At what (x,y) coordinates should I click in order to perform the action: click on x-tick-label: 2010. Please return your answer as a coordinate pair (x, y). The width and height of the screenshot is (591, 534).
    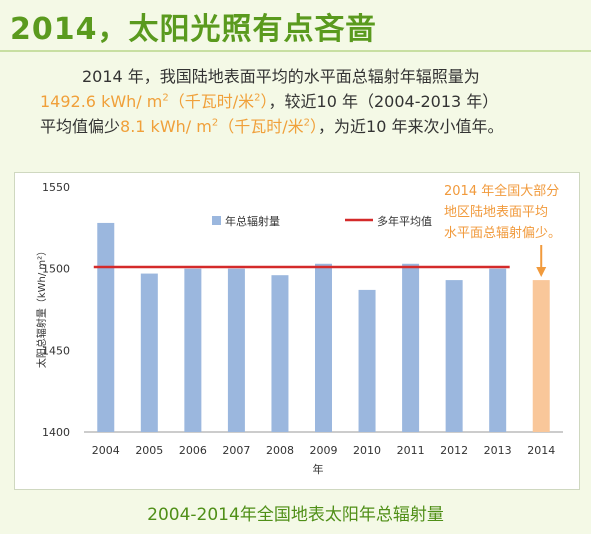
    Looking at the image, I should click on (367, 450).